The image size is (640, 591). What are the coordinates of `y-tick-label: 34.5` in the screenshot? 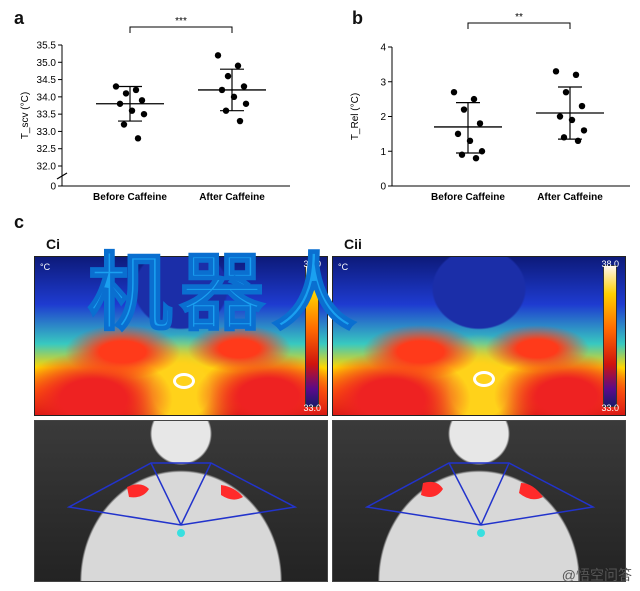 It's located at (47, 80).